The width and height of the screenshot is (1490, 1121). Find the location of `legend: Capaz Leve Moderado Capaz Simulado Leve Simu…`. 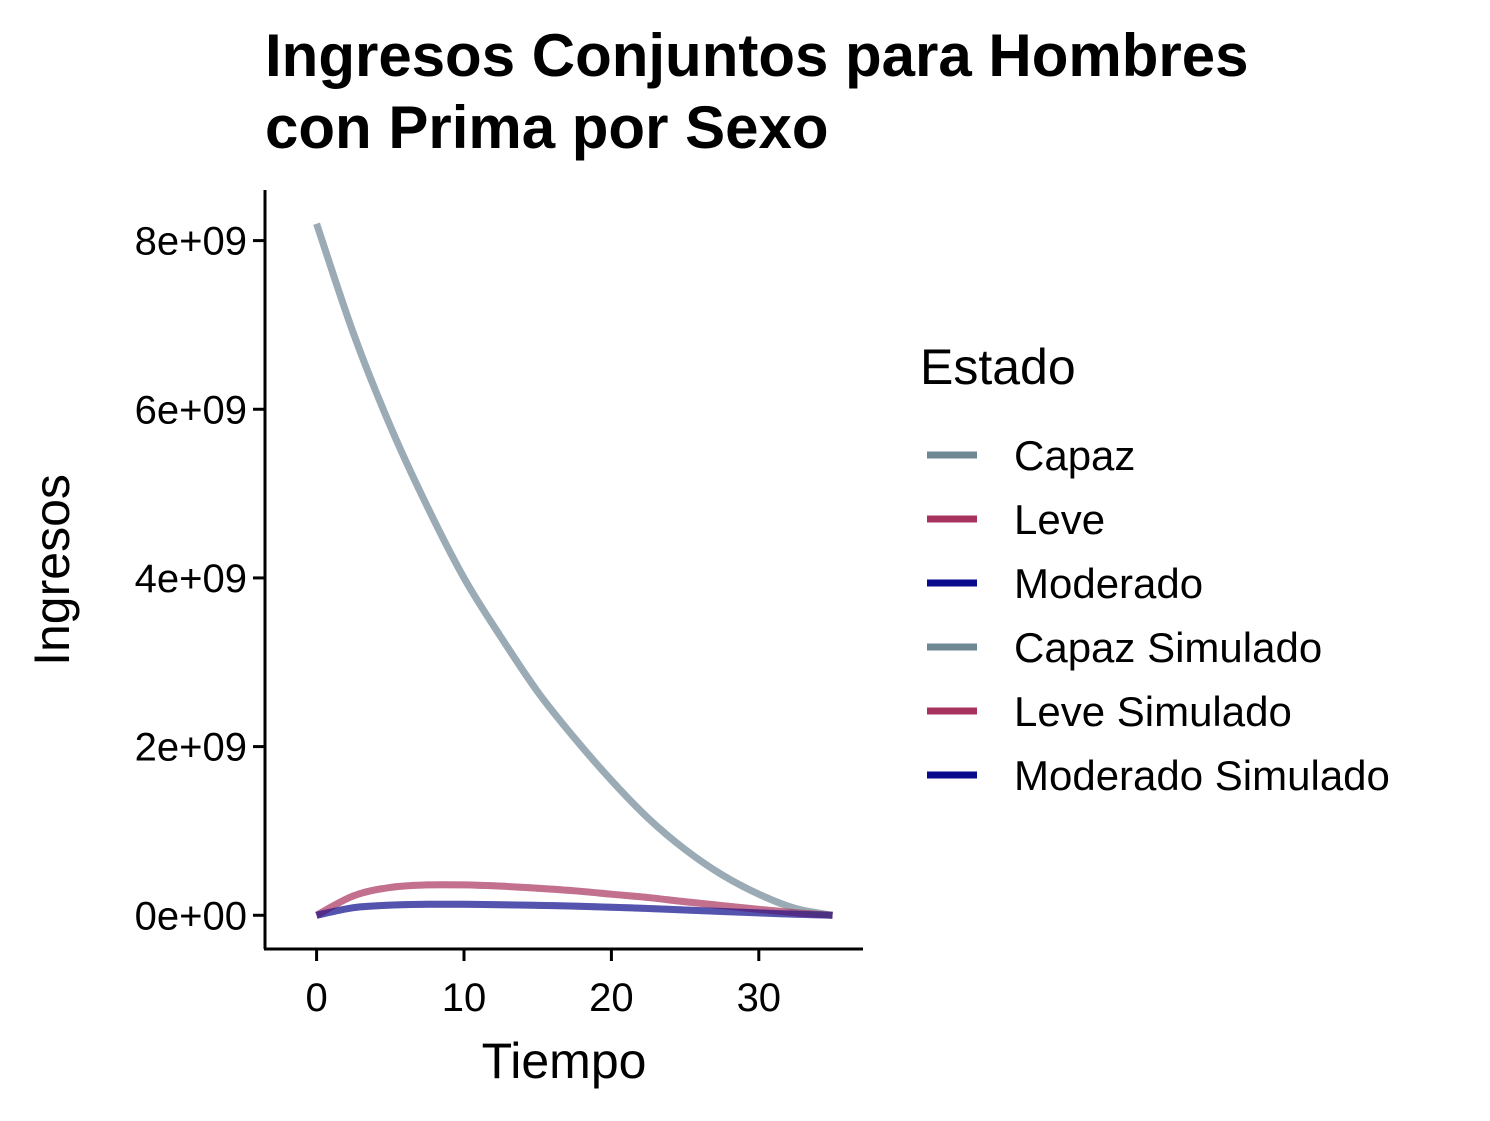

legend: Capaz Leve Moderado Capaz Simulado Leve Simu… is located at coordinates (1158, 615).